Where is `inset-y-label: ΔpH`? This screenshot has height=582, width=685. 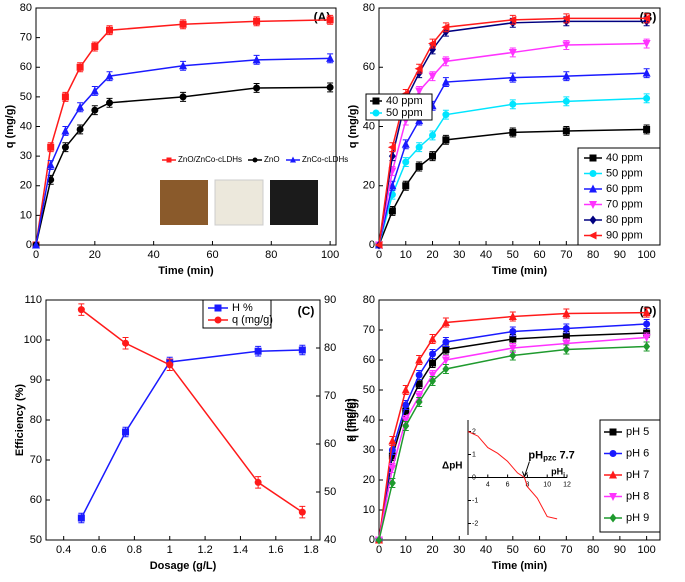
inset-y-label: ΔpH is located at coordinates (452, 466).